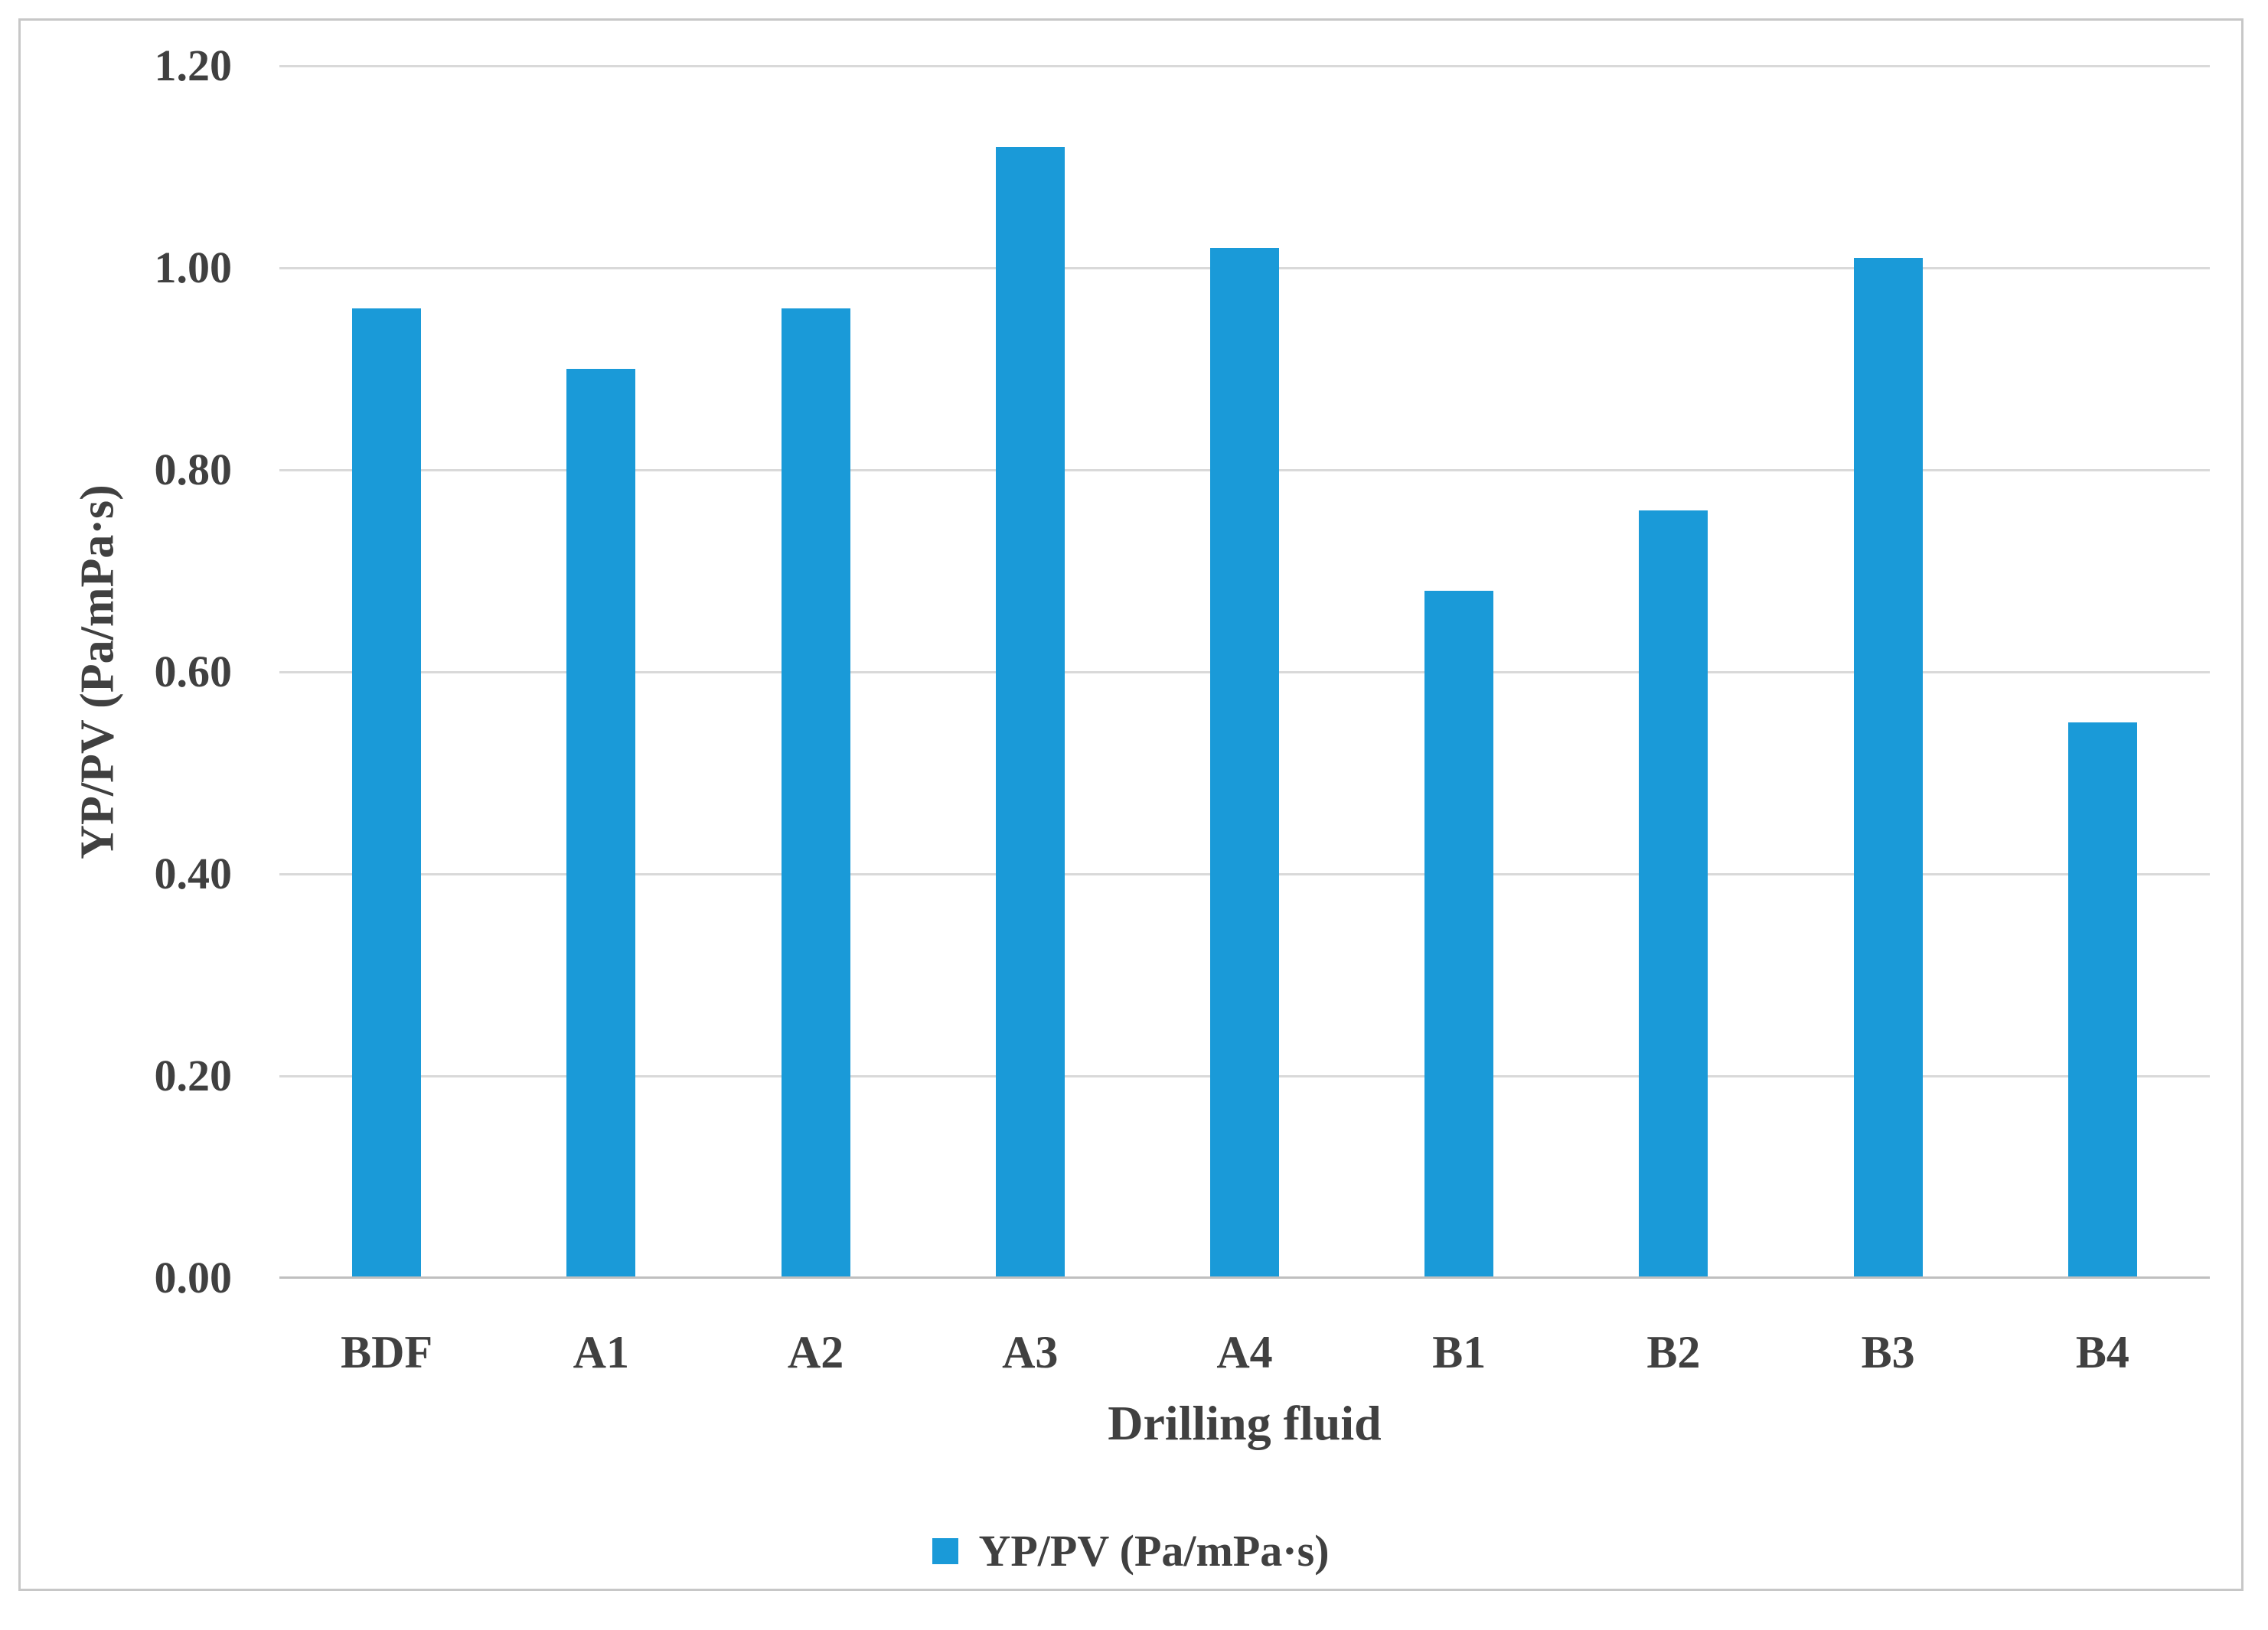 The width and height of the screenshot is (2268, 1630). I want to click on x-axis-title: Drilling fluid, so click(1245, 1423).